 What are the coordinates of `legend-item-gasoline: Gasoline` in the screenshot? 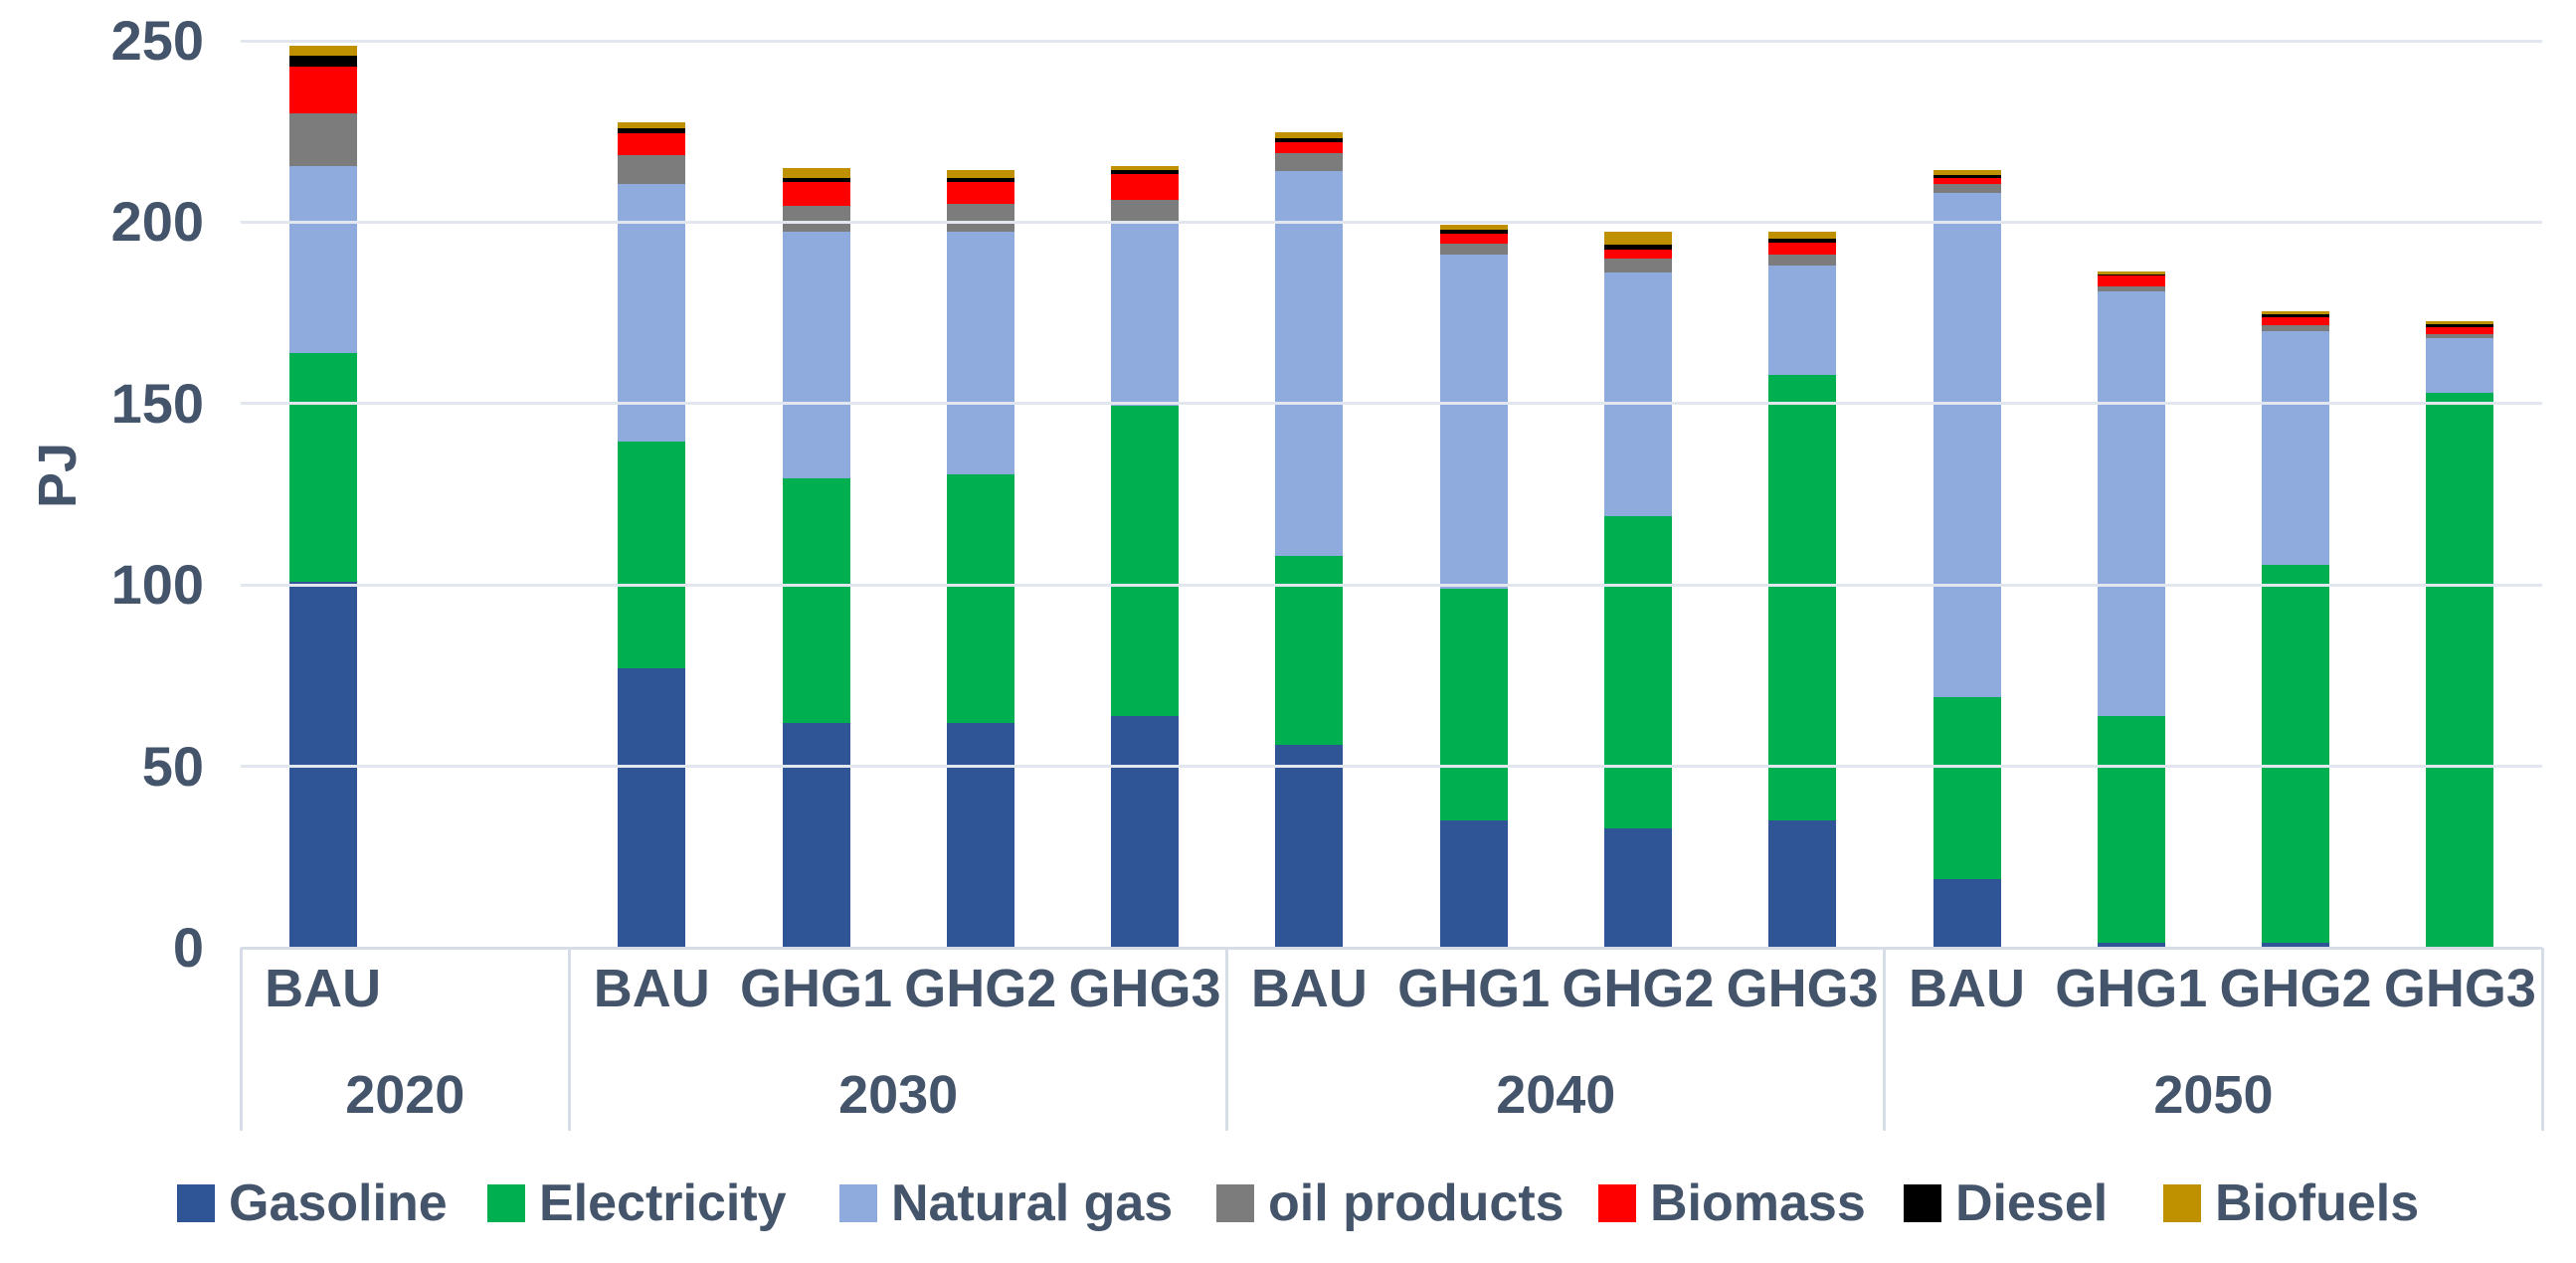 It's located at (312, 1203).